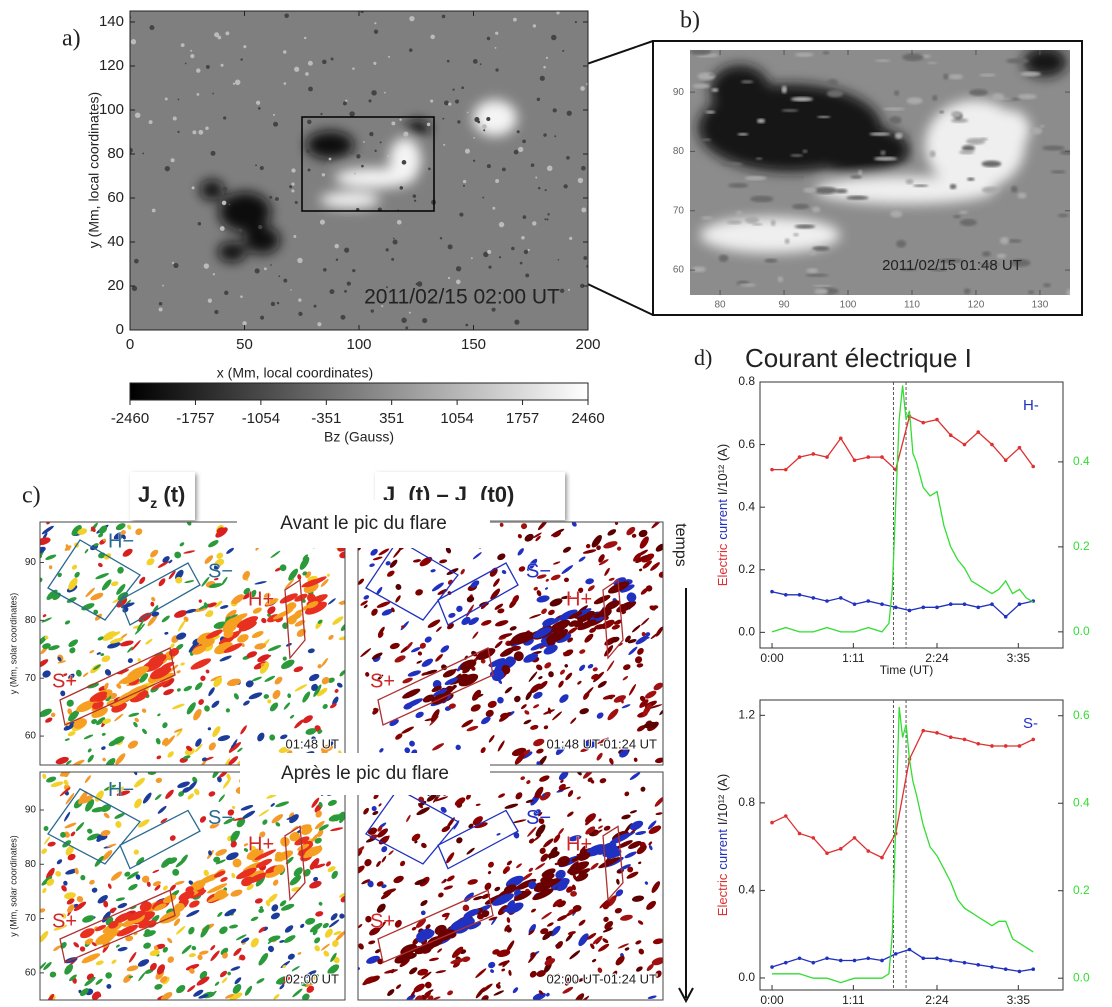  I want to click on y-tick-label: 60, so click(31, 972).